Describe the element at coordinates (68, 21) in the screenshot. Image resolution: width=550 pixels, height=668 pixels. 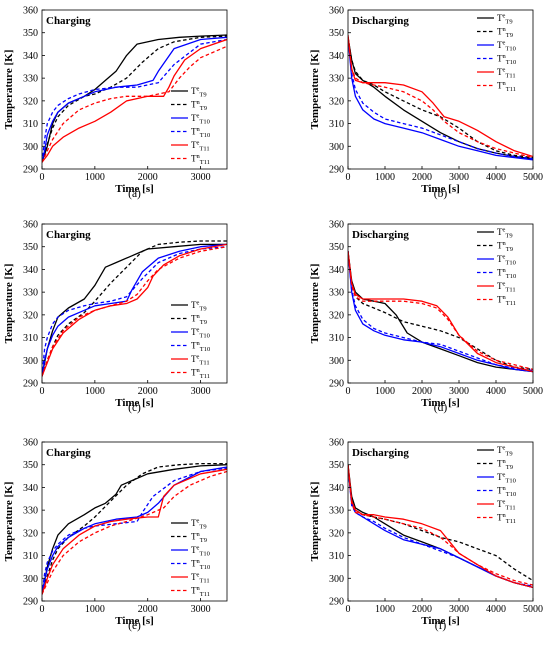
I see `chart-title: Charging` at that location.